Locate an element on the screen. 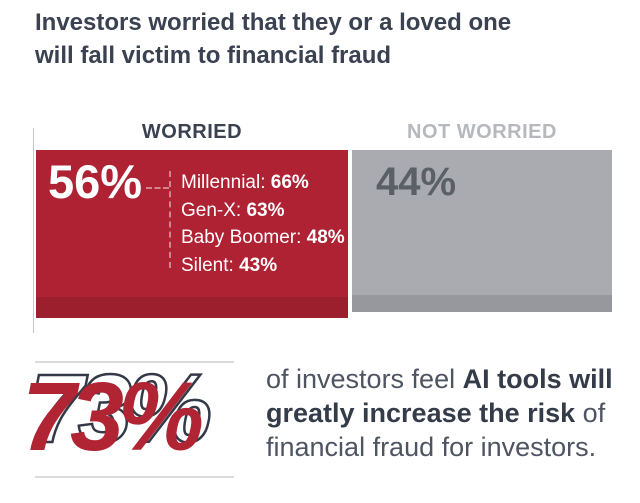 The width and height of the screenshot is (640, 503). breakdown-row-millennial: Millennial: 66% is located at coordinates (263, 183).